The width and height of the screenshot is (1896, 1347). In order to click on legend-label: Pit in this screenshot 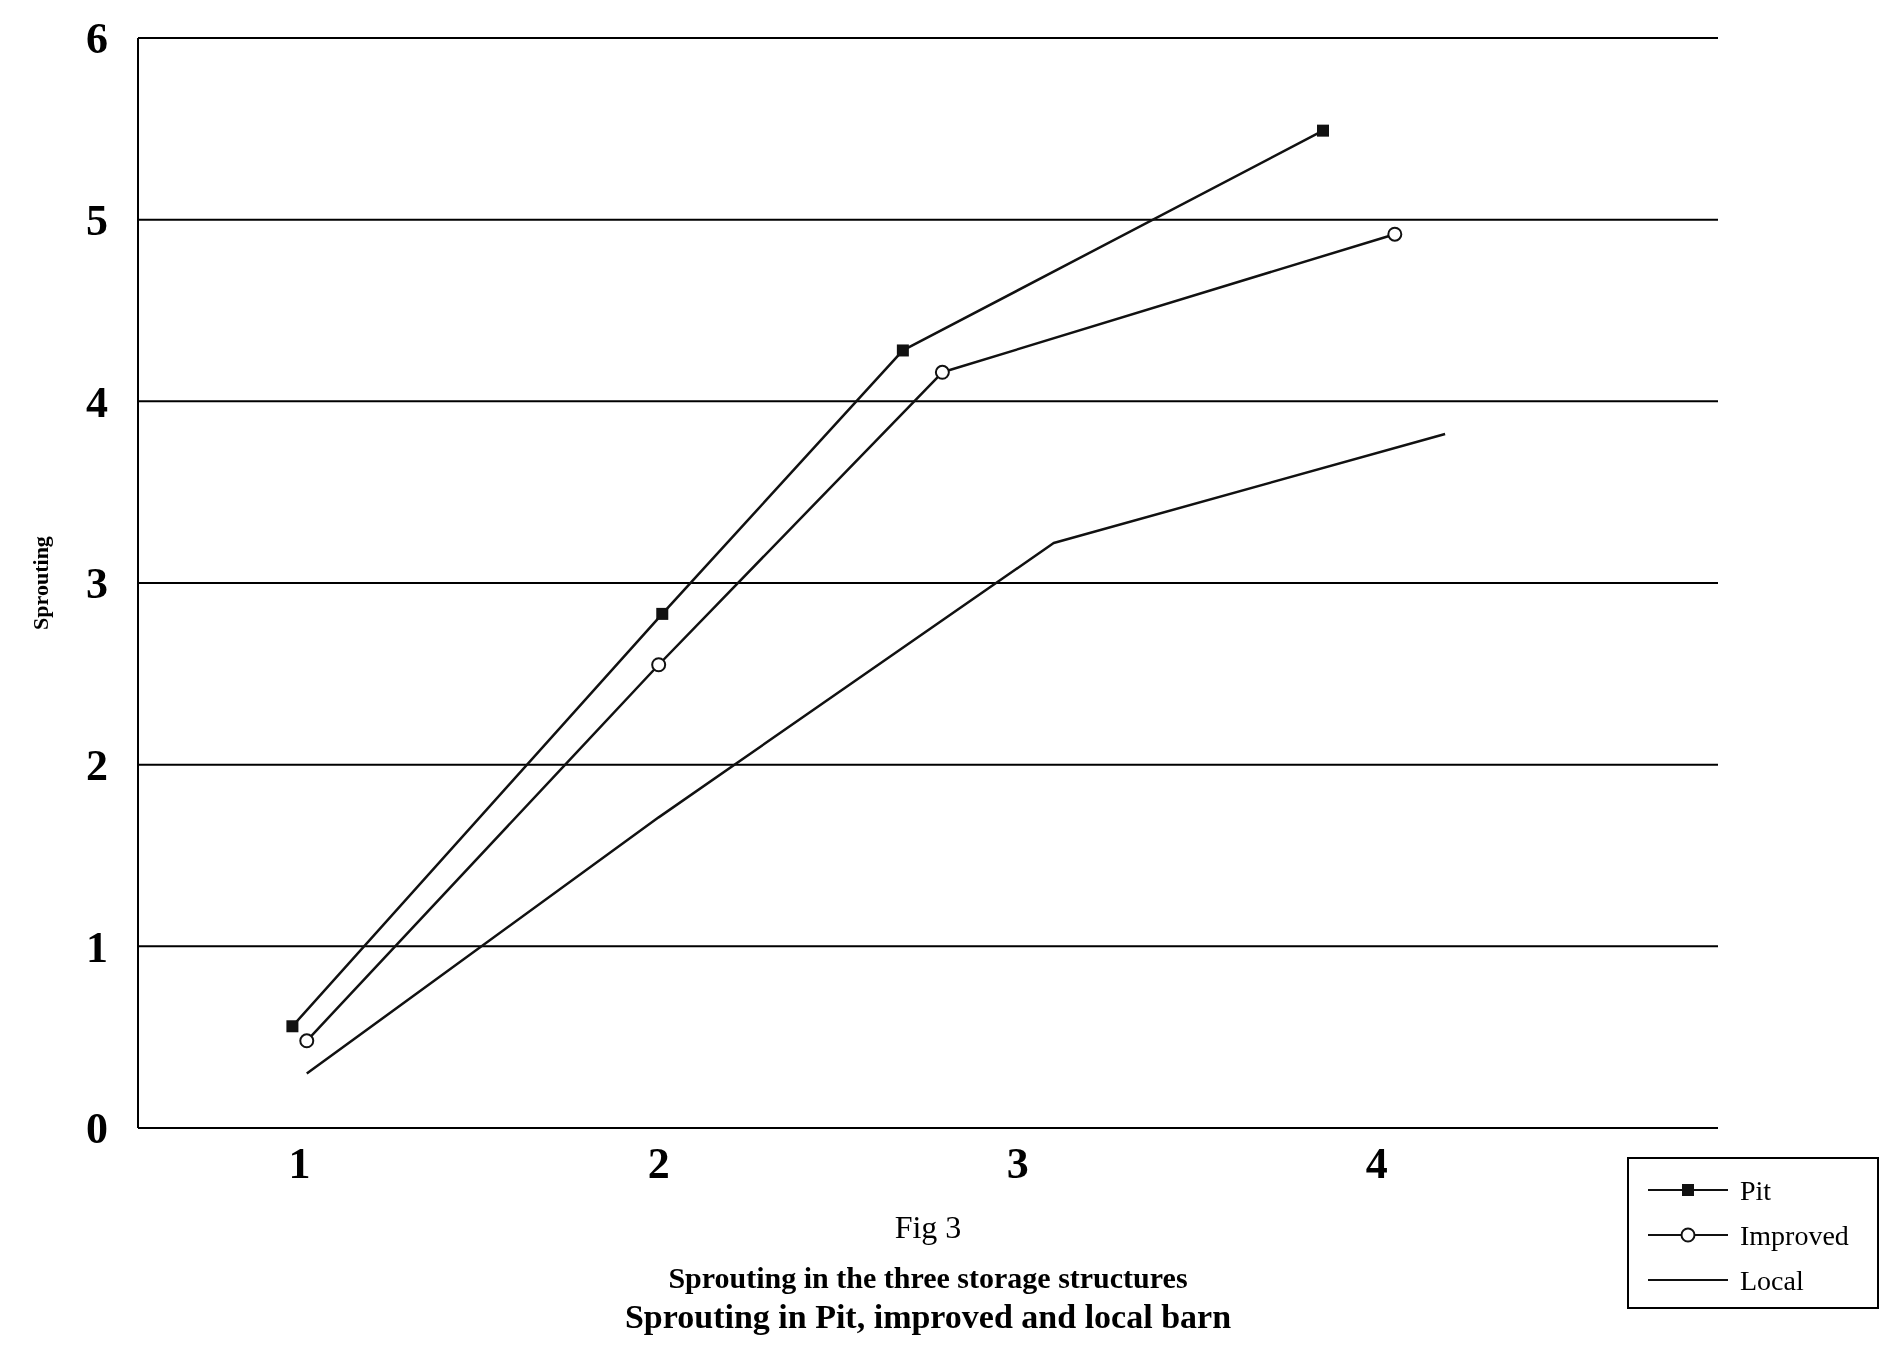, I will do `click(1756, 1190)`.